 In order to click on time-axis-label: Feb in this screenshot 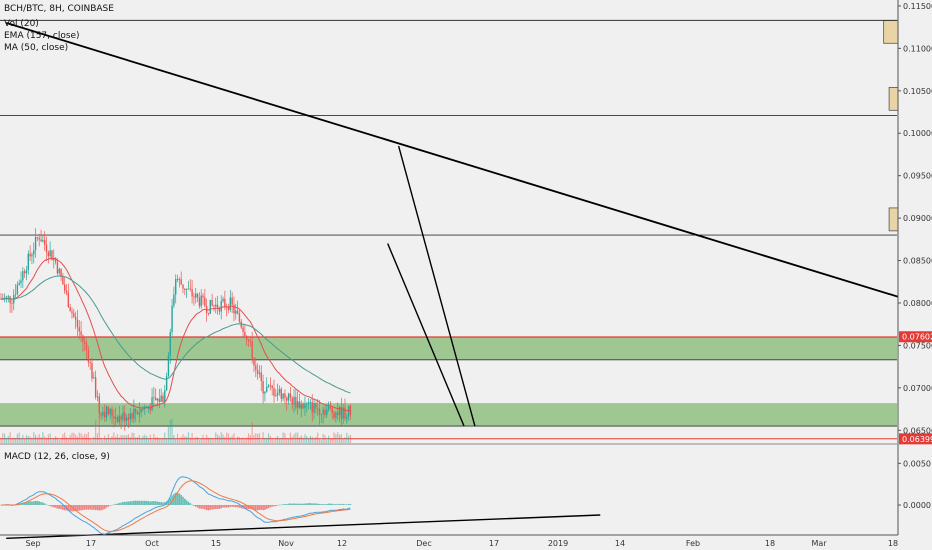, I will do `click(693, 543)`.